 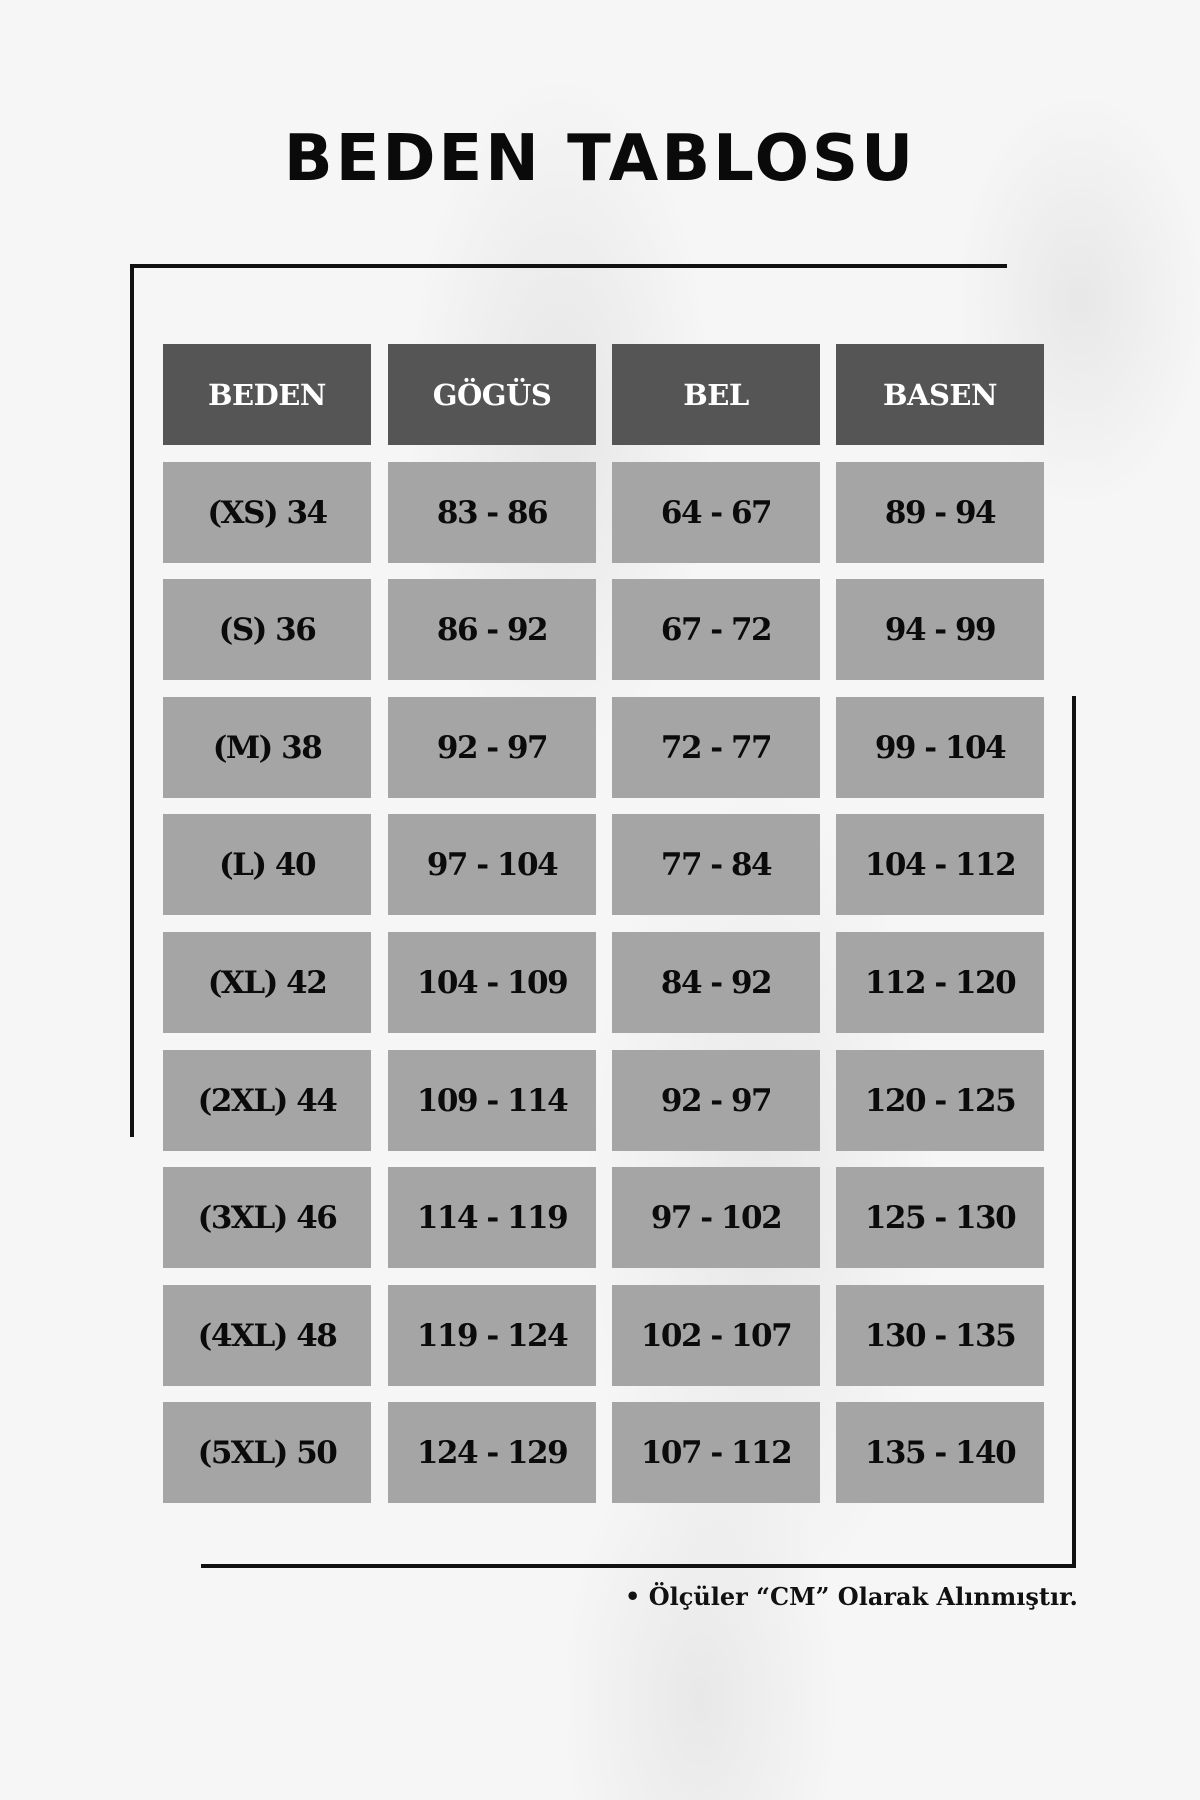 What do you see at coordinates (267, 982) in the screenshot?
I see `table-cell: (XL) 42` at bounding box center [267, 982].